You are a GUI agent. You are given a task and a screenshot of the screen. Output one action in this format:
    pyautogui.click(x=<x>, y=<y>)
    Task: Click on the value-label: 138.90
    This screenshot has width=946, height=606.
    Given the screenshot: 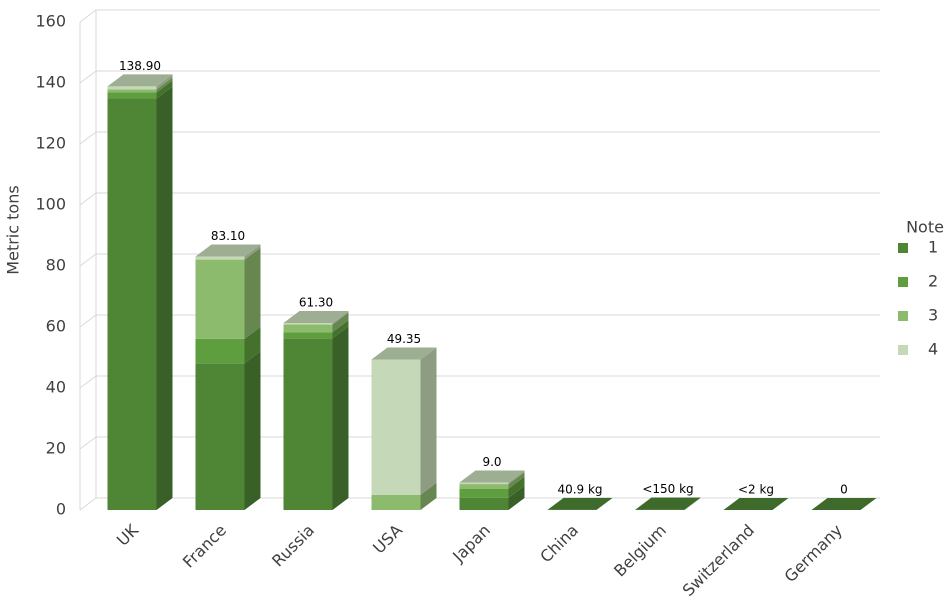 What is the action you would take?
    pyautogui.click(x=140, y=66)
    